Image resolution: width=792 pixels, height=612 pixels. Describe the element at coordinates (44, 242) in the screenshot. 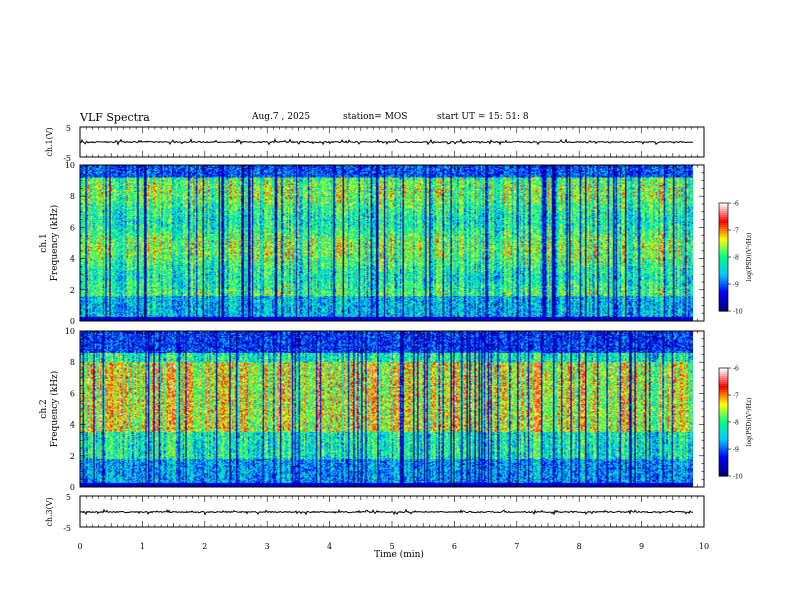

I see `ch1-spectrogram-ylabel-channel: ch.1` at that location.